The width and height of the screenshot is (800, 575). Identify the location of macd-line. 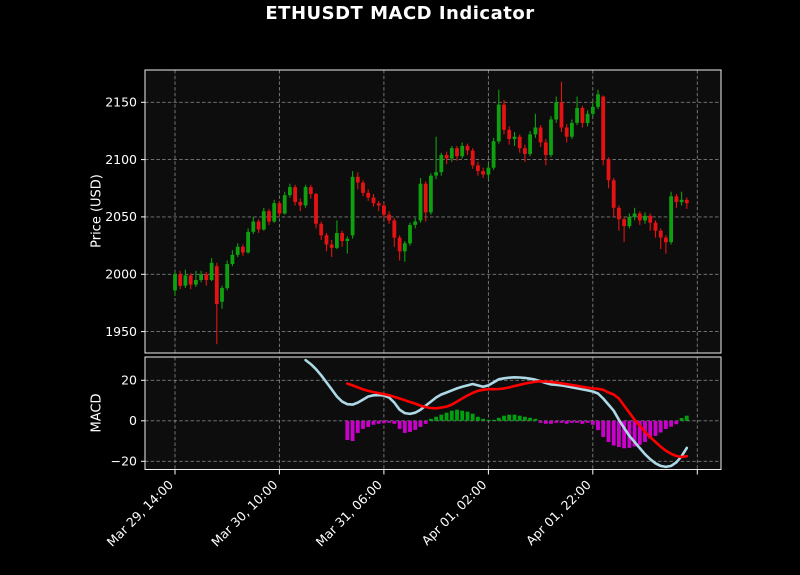
(496, 413).